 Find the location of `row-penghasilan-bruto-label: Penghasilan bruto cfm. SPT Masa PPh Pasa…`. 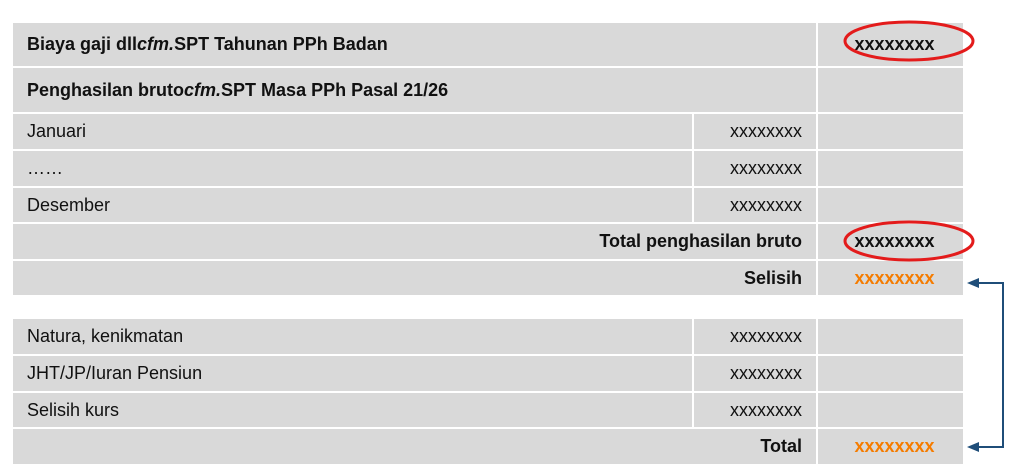

row-penghasilan-bruto-label: Penghasilan bruto cfm. SPT Masa PPh Pasa… is located at coordinates (414, 90).